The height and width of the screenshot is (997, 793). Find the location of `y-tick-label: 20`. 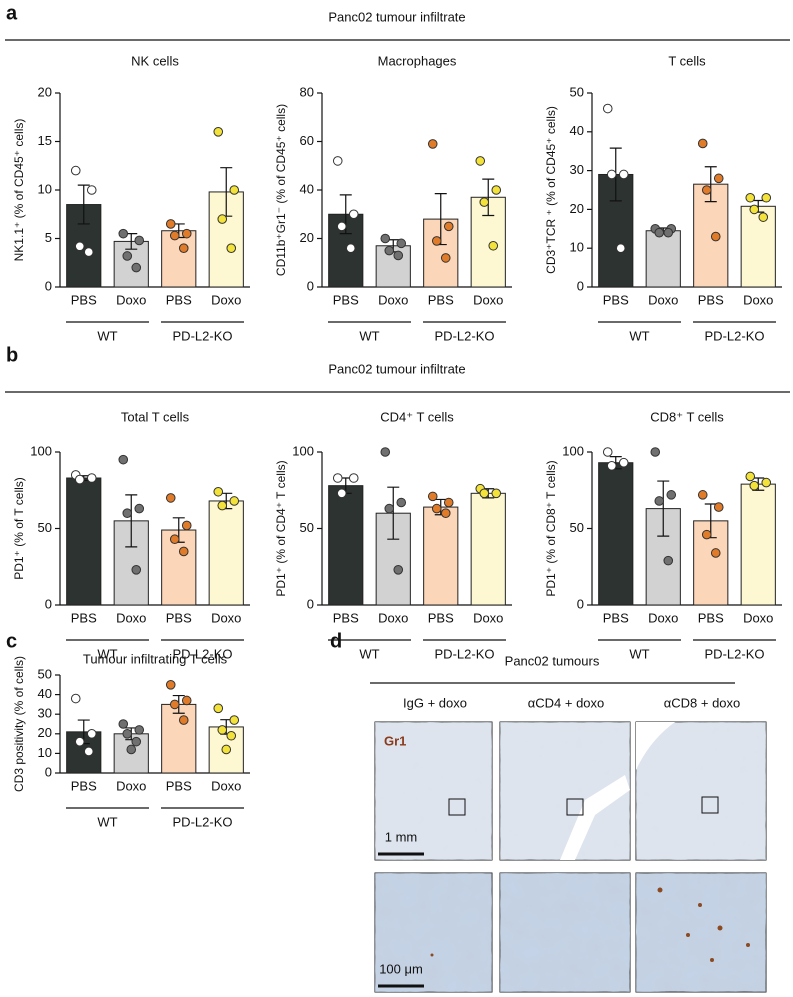

y-tick-label: 20 is located at coordinates (45, 91).